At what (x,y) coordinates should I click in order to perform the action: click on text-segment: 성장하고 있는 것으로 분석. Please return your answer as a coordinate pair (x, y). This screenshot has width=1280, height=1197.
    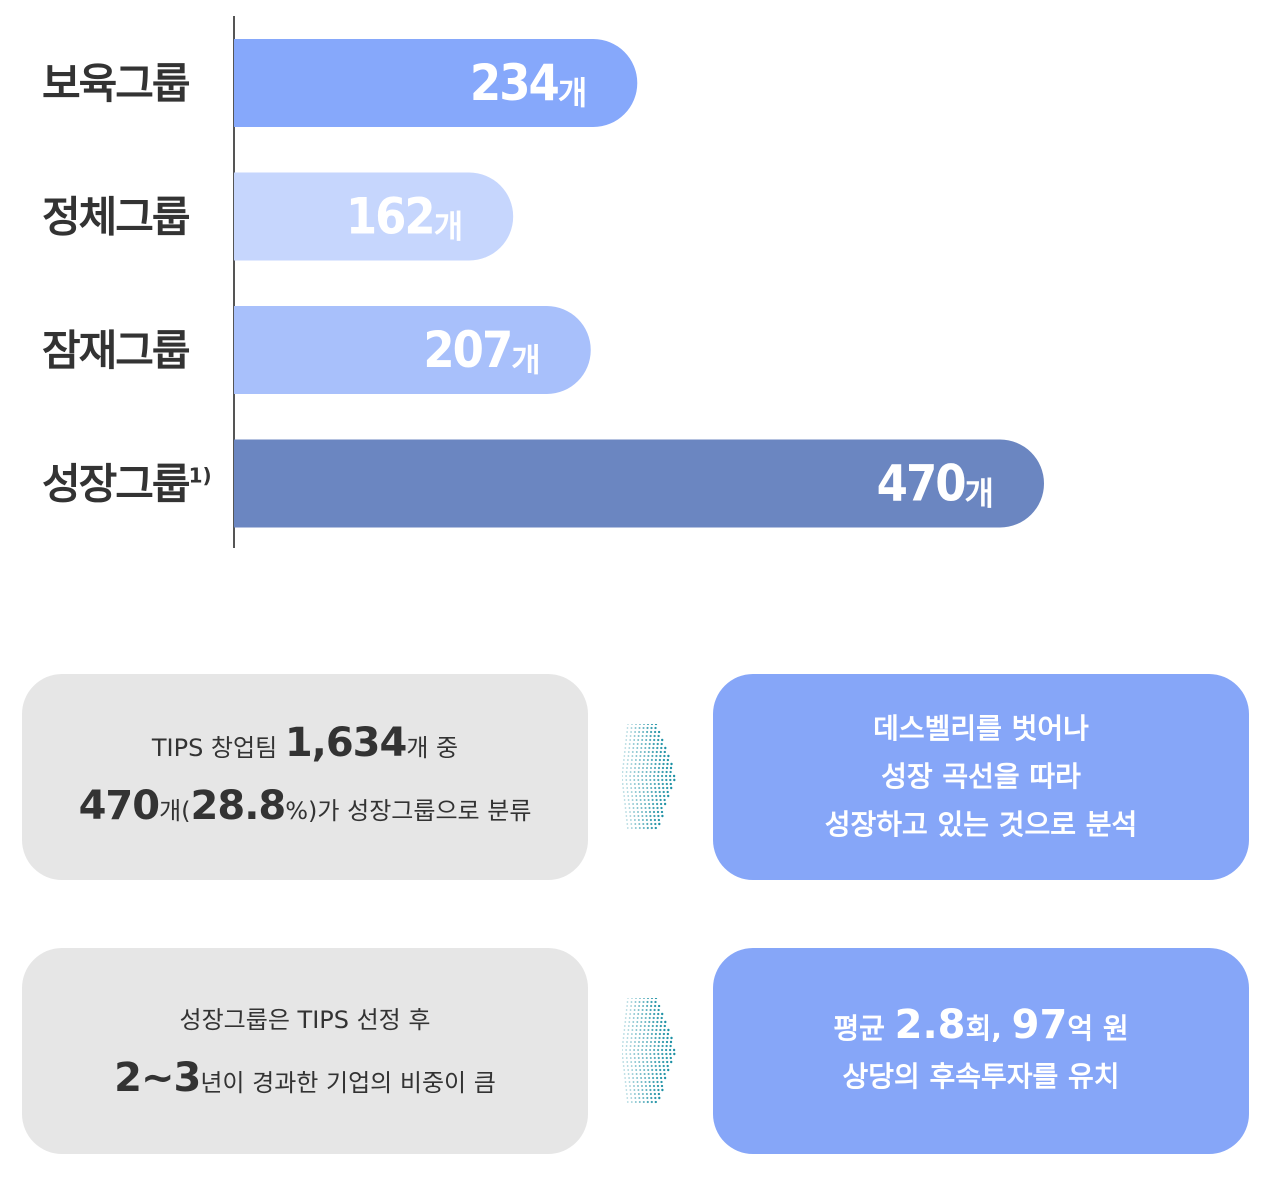
    Looking at the image, I should click on (981, 824).